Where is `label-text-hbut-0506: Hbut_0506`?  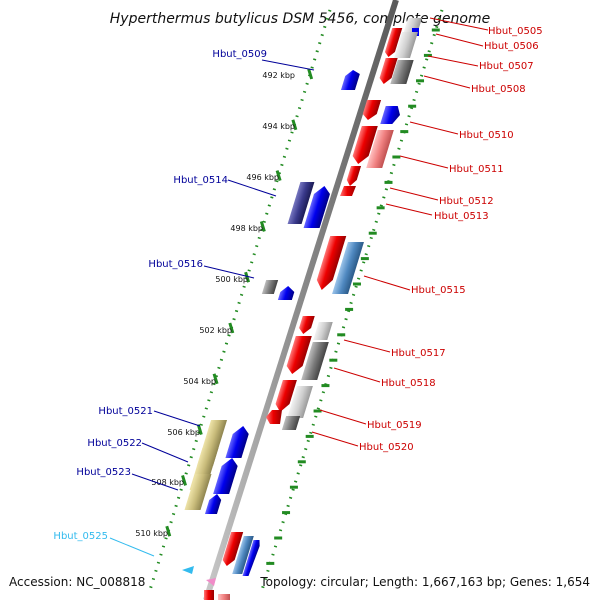 label-text-hbut-0506: Hbut_0506 is located at coordinates (511, 46).